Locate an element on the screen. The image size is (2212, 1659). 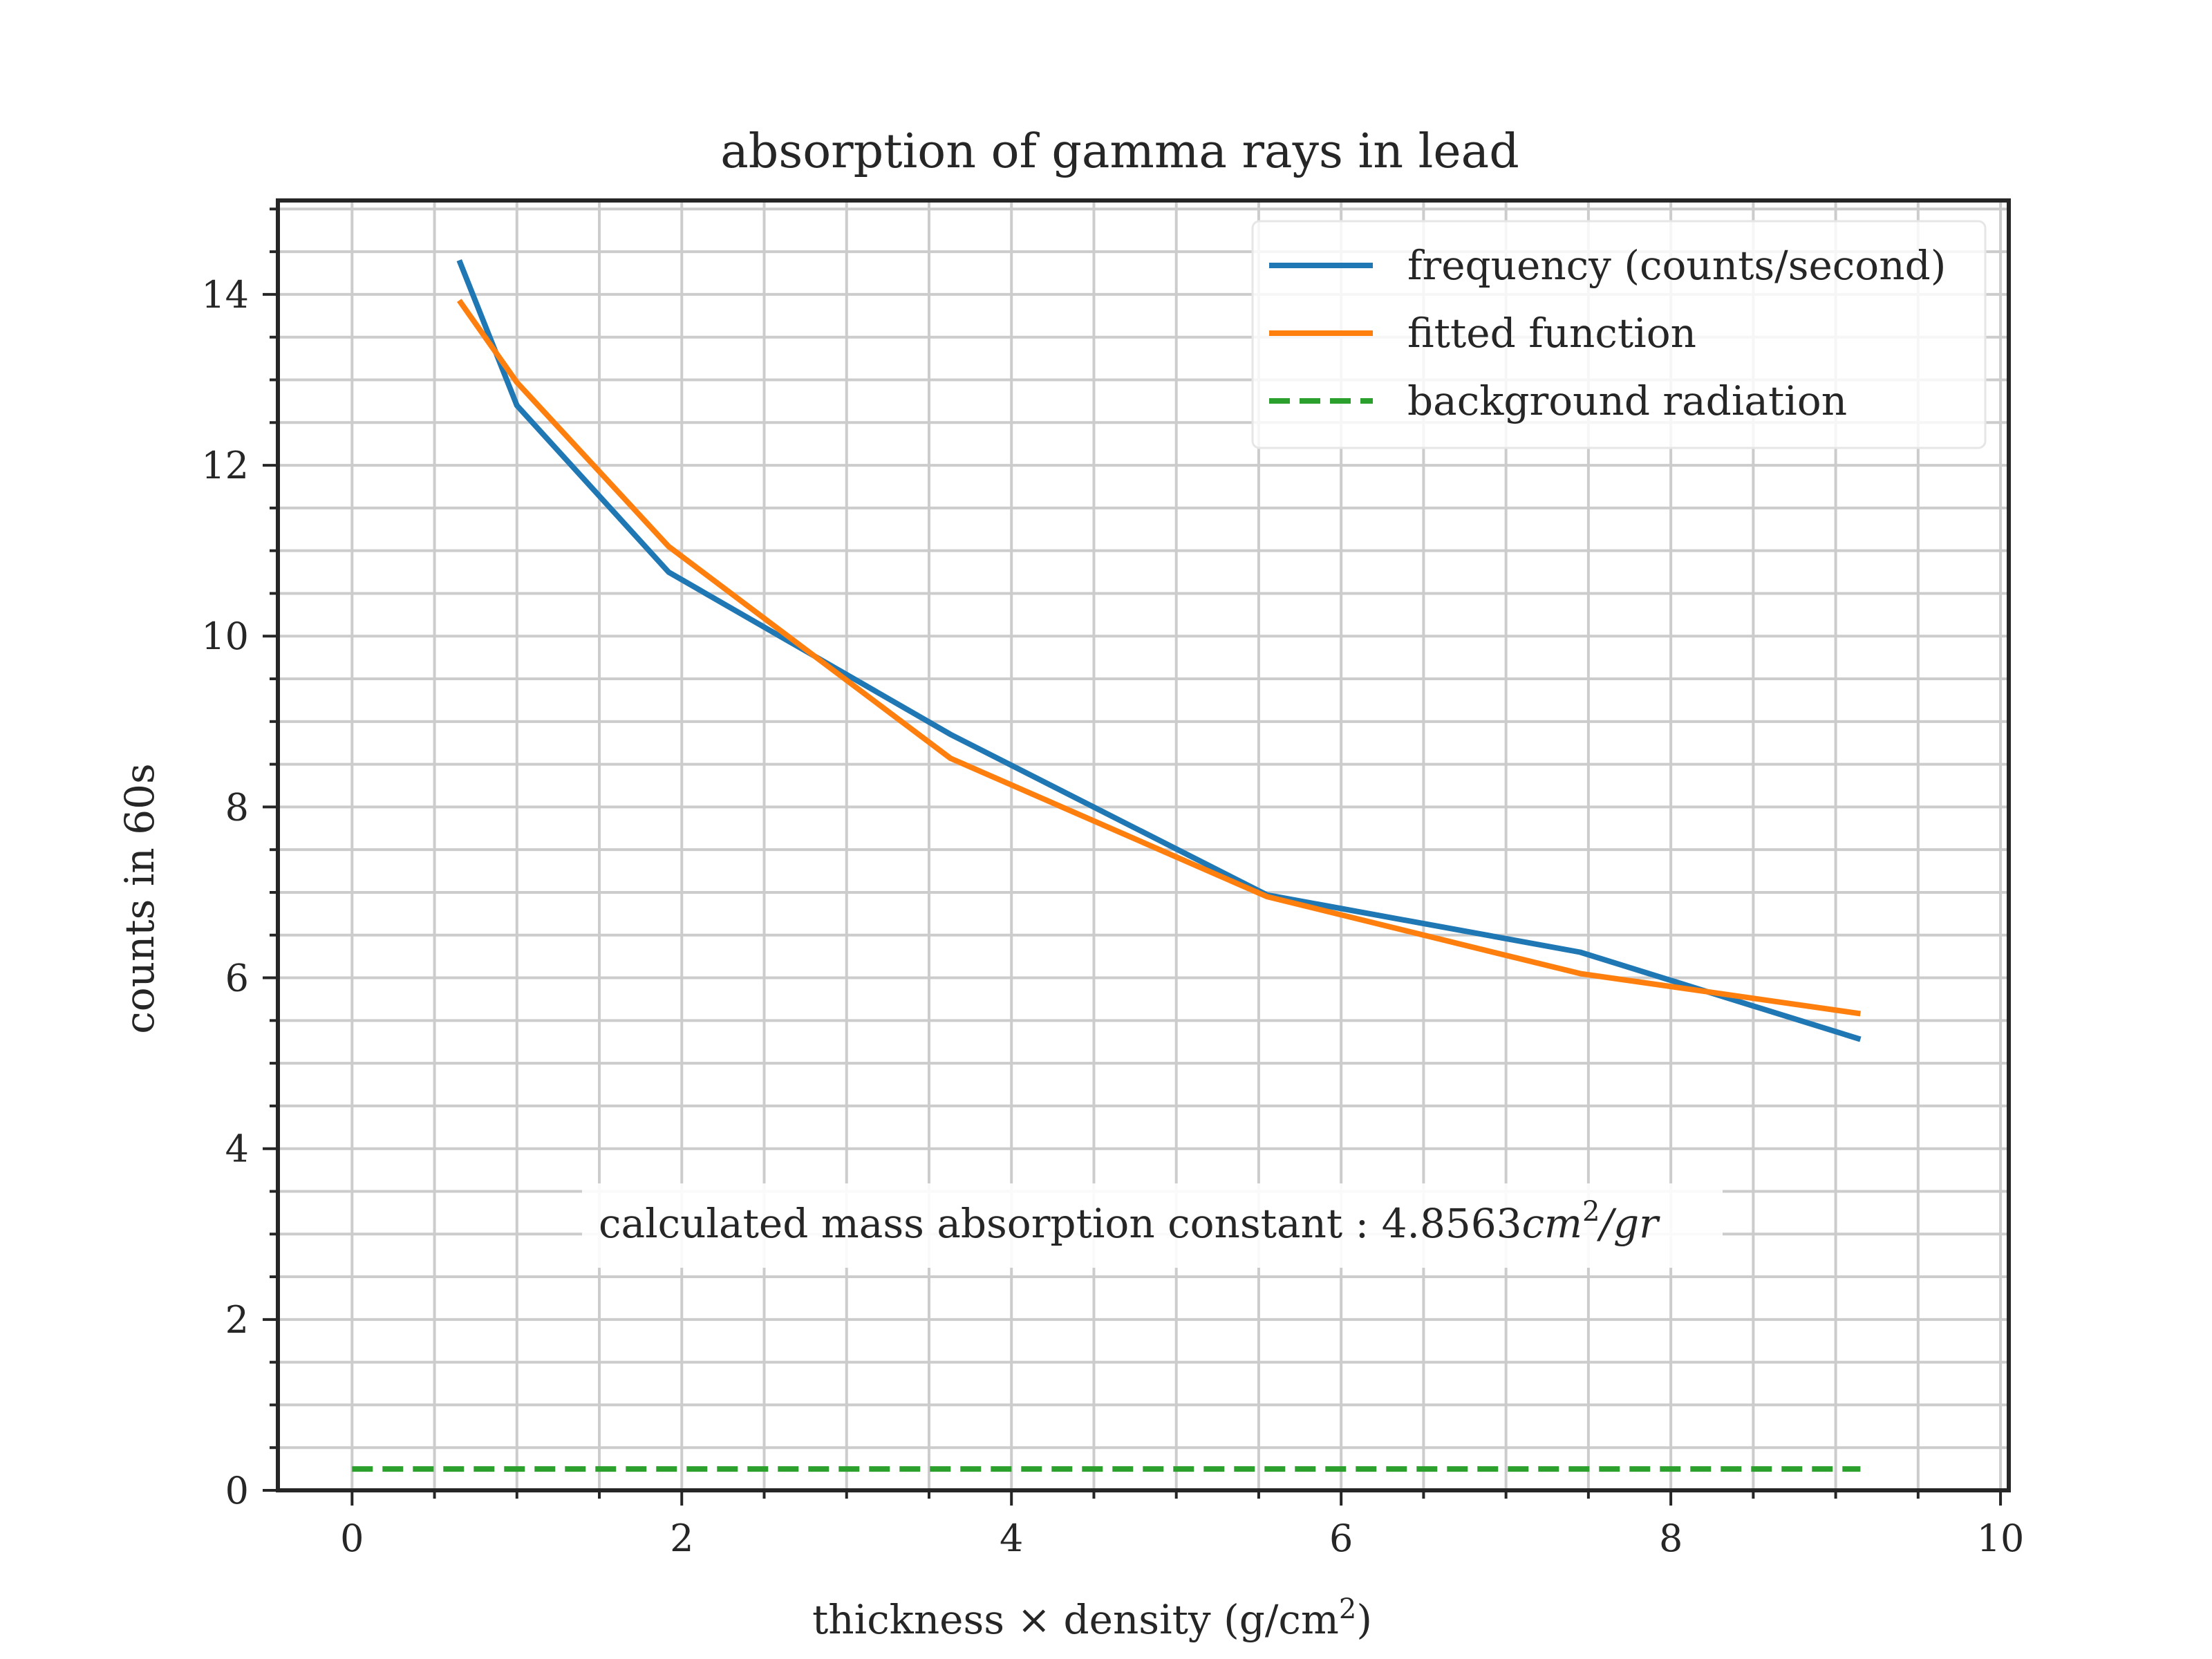
y-tick-label: 4 is located at coordinates (237, 1149).